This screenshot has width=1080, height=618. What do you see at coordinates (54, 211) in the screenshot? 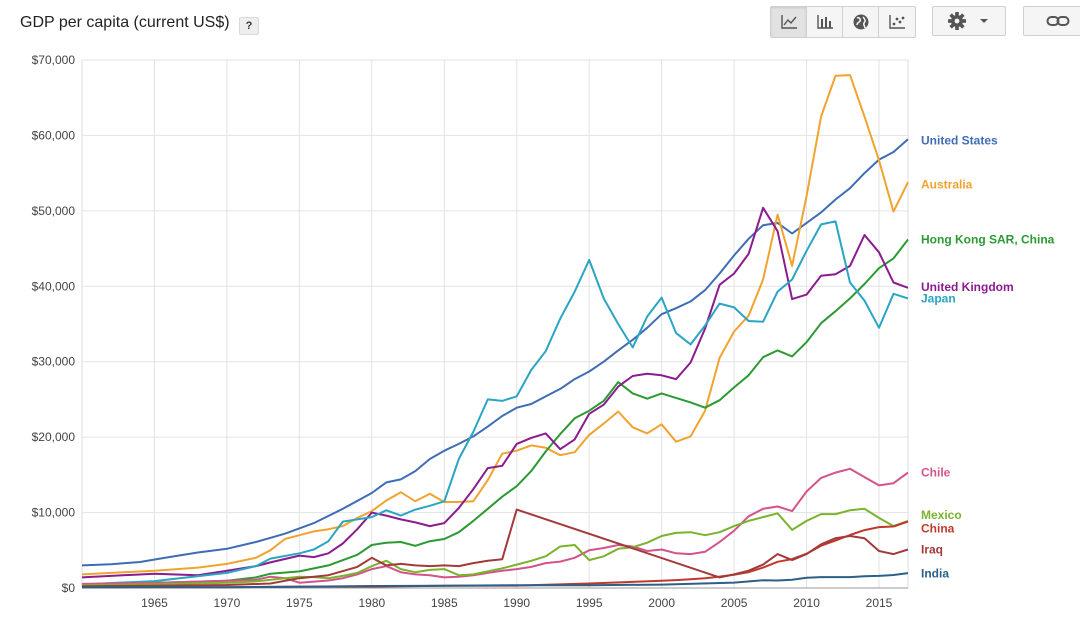
I see `y-tick-label: $50,000` at bounding box center [54, 211].